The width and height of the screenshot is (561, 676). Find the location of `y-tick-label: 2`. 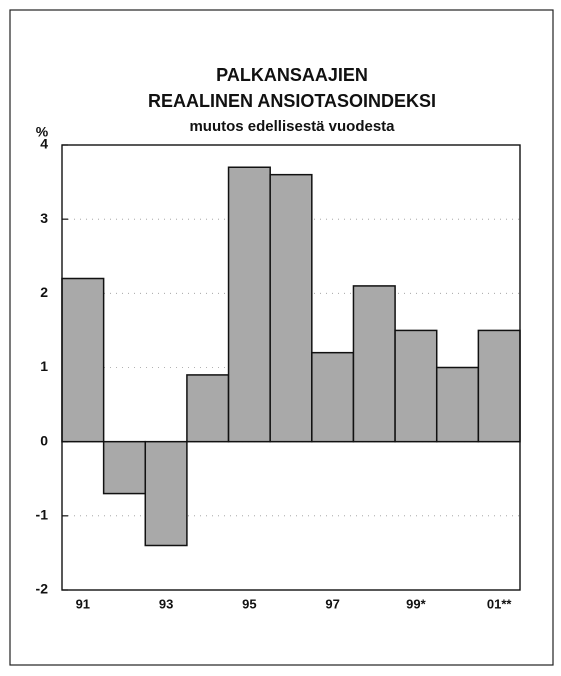

y-tick-label: 2 is located at coordinates (44, 292).